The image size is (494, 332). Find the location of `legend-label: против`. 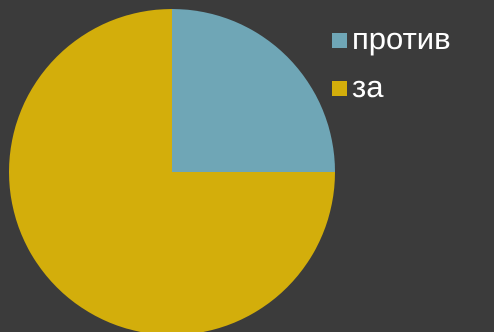

legend-label: против is located at coordinates (401, 38).